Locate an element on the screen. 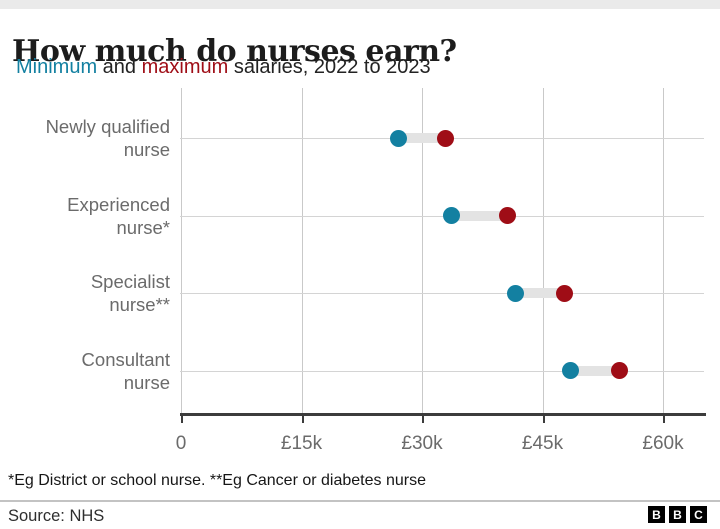 This screenshot has height=529, width=720. category-label-line1: Consultant is located at coordinates (125, 359).